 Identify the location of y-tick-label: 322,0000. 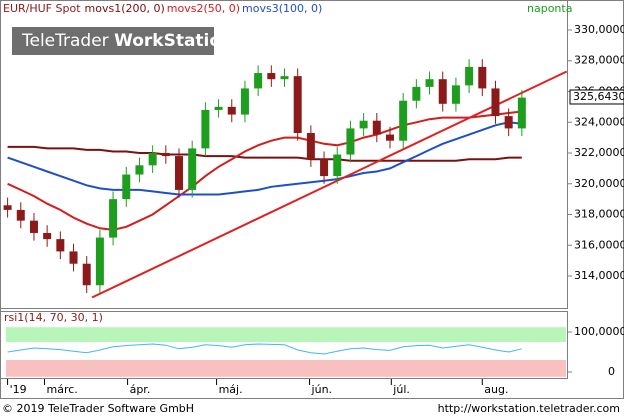
(599, 152).